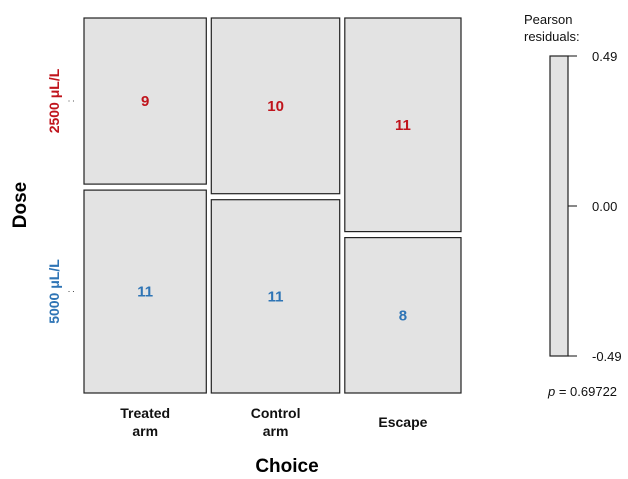 Image resolution: width=628 pixels, height=479 pixels. I want to click on cell-count-2-0: 11, so click(403, 125).